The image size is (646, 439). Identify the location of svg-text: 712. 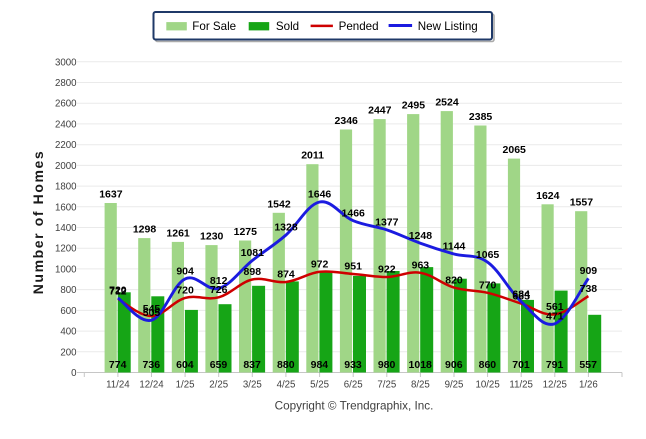
(118, 292).